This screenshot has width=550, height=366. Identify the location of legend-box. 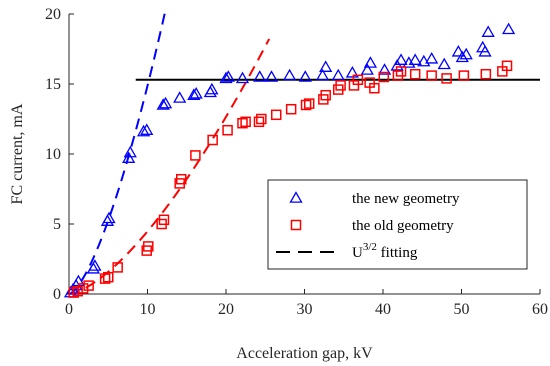
(397, 224).